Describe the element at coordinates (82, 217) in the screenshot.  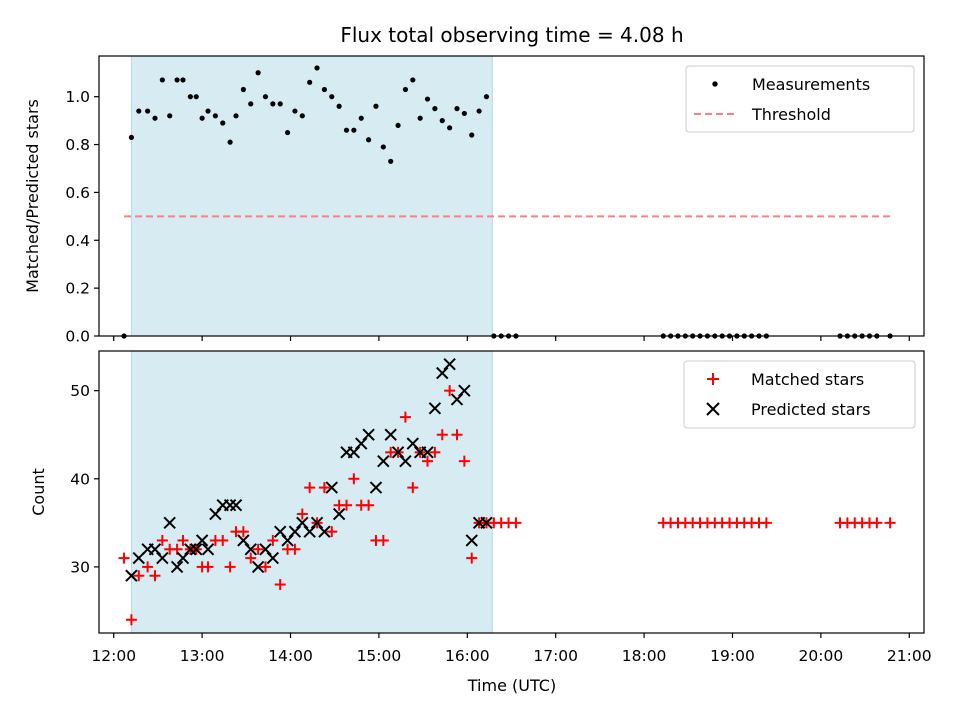
I see `top-y-ticks: 0.0 0.2 0.4 0.6 0.8 1.0` at that location.